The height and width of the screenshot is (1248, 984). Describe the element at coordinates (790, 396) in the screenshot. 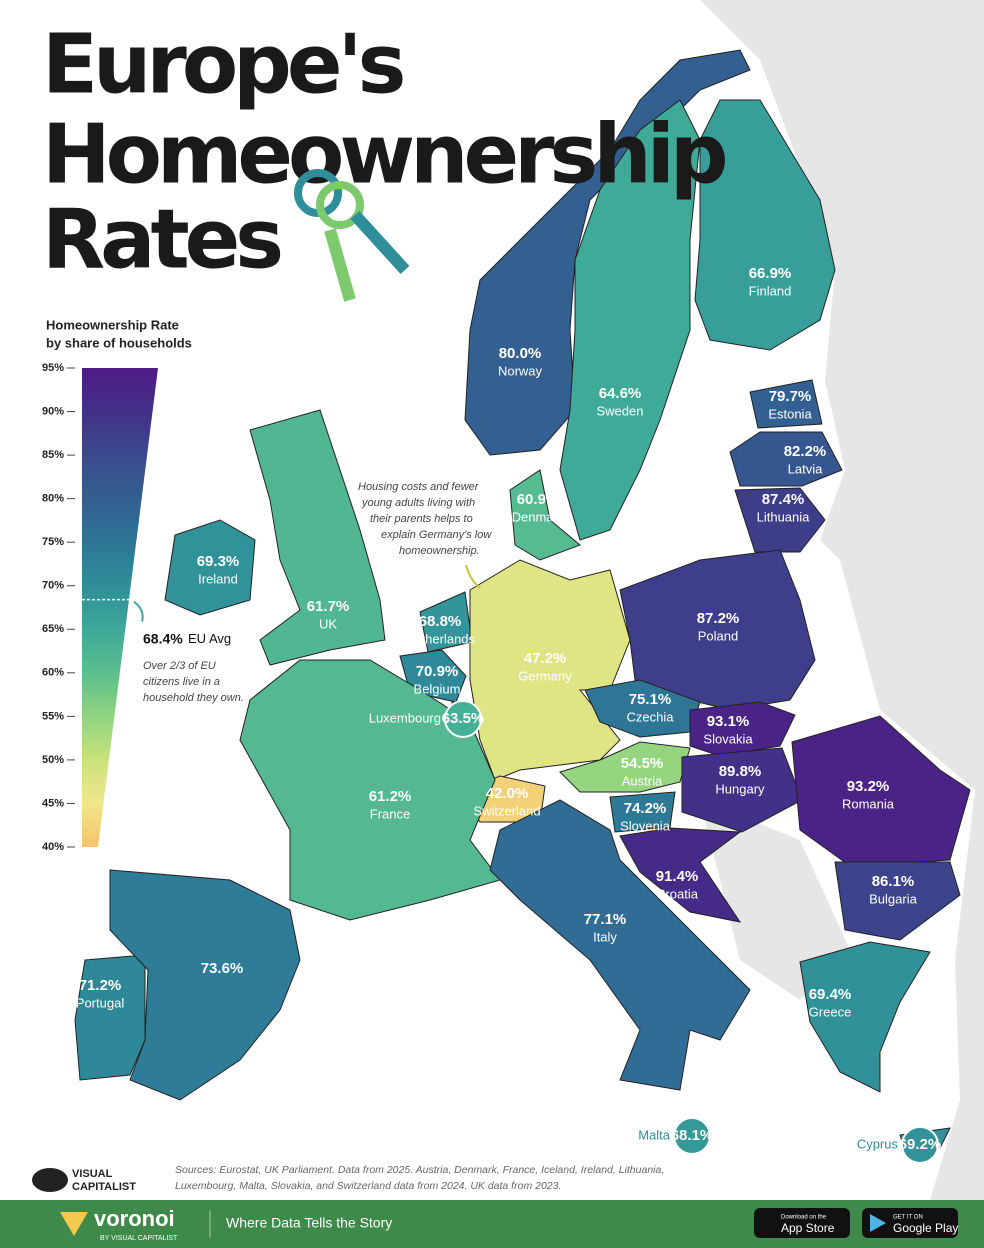

I see `country-value: 79.7%` at that location.